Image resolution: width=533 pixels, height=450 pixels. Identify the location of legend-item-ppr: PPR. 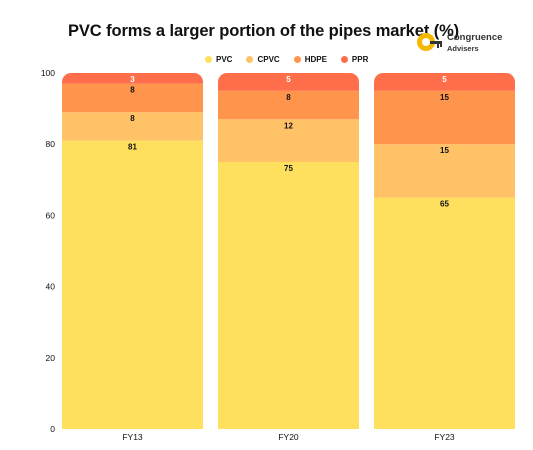
(354, 59).